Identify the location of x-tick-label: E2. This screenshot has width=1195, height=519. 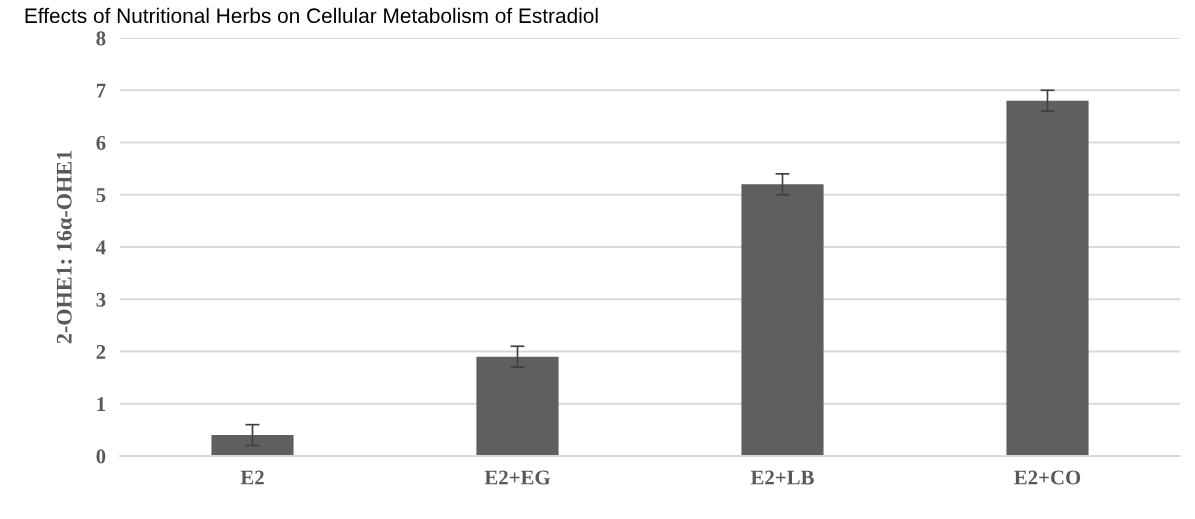
(252, 477).